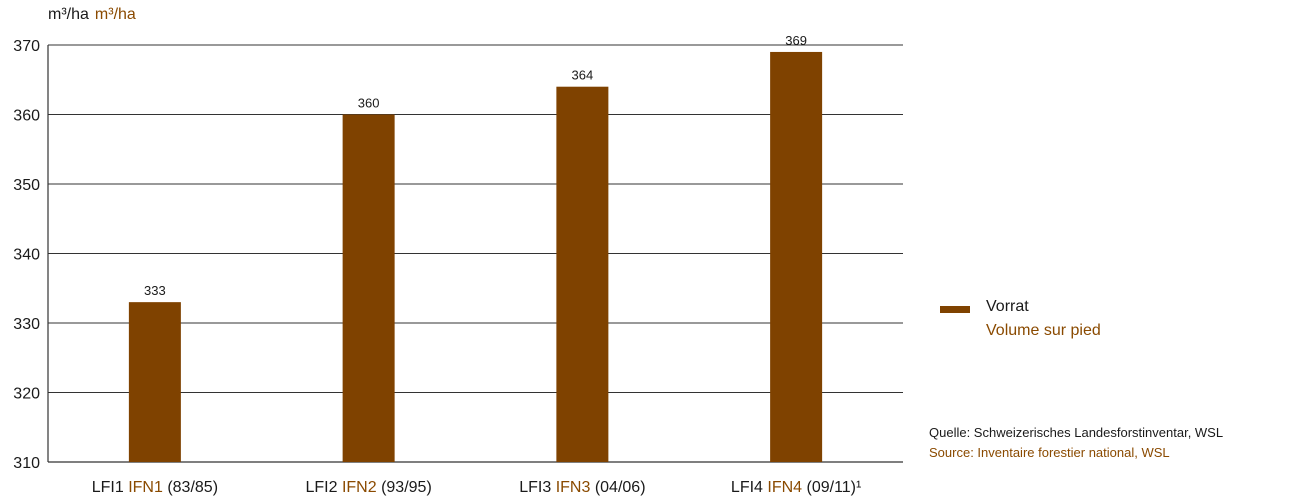  I want to click on x-tick-label-de: LFI2, so click(323, 487).